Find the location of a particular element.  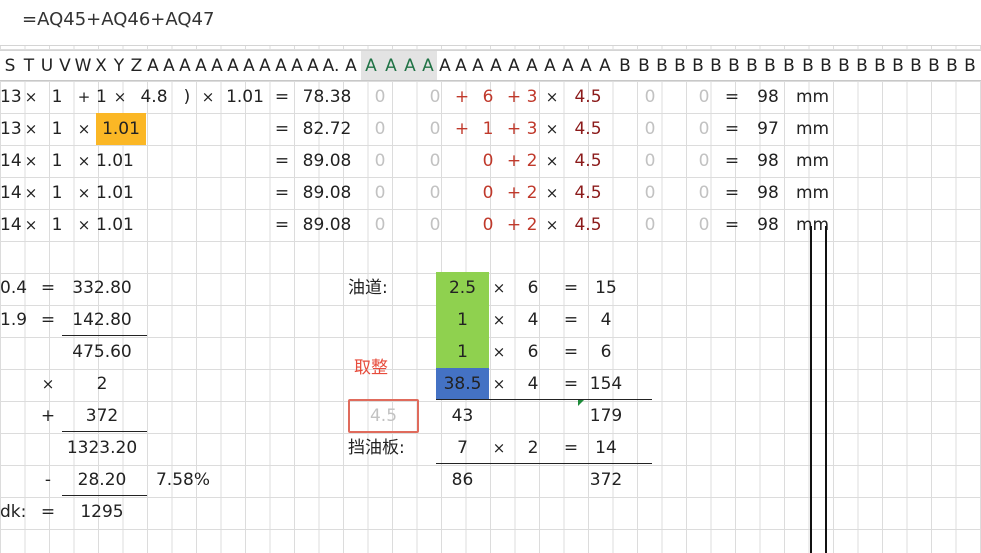

top-row-3-sign1 is located at coordinates (462, 193).